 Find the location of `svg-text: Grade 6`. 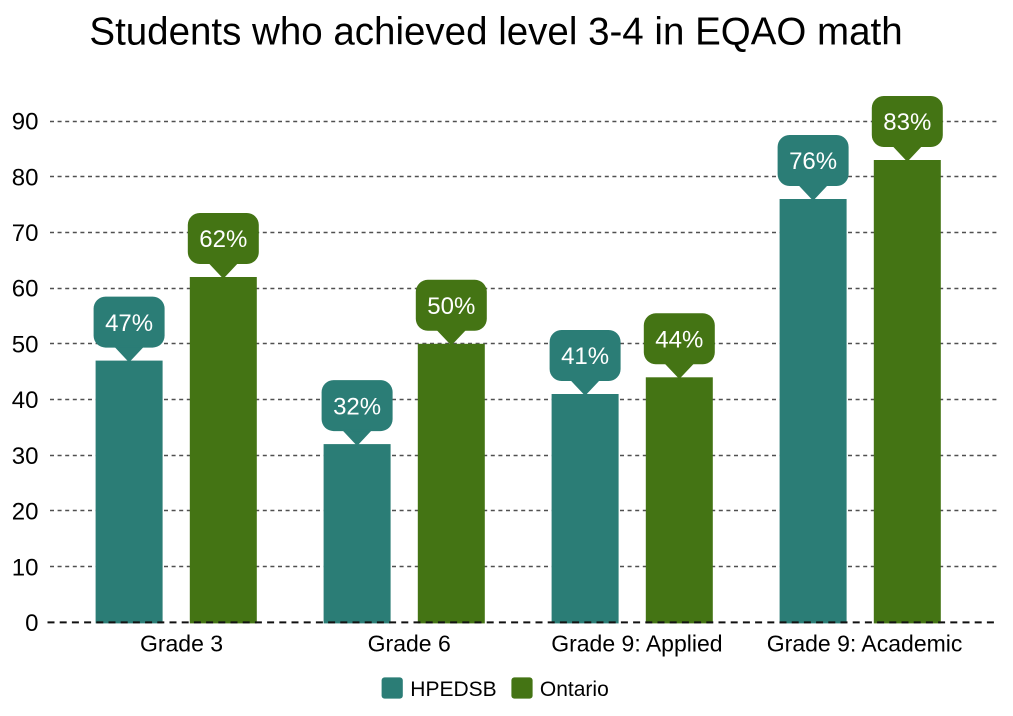

svg-text: Grade 6 is located at coordinates (409, 644).